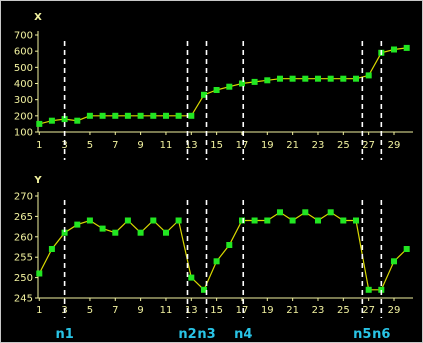 The image size is (423, 343). Describe the element at coordinates (23, 84) in the screenshot. I see `y-tick-label: 400` at that location.